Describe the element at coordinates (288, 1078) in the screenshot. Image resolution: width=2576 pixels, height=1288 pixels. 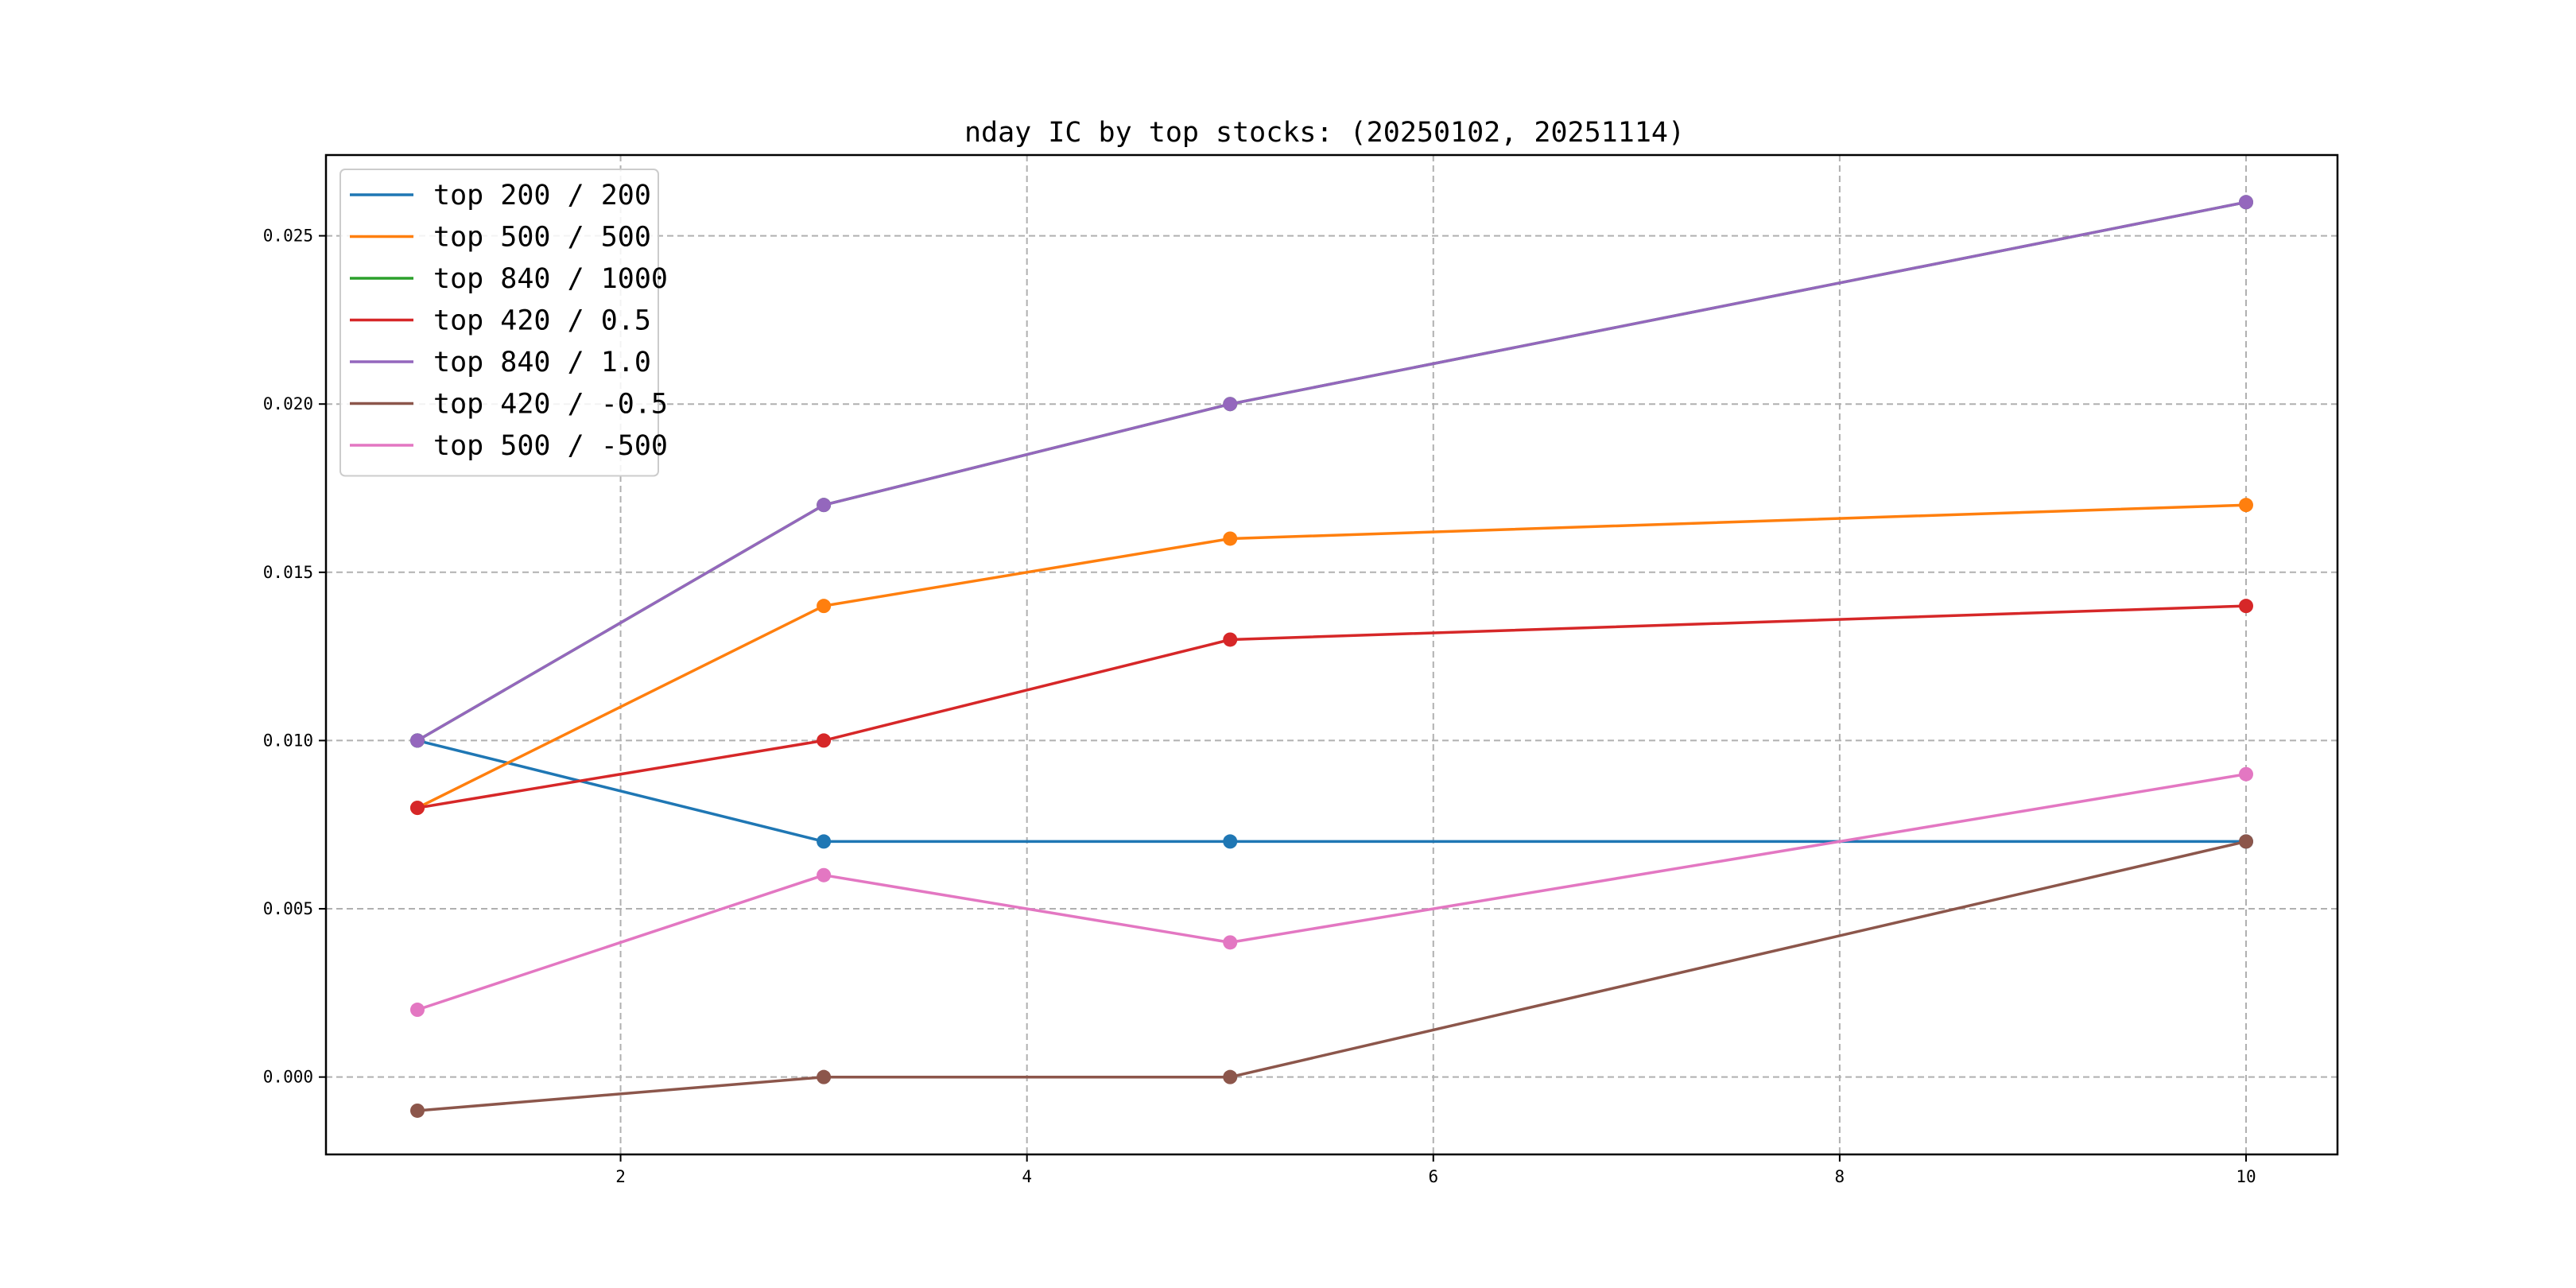
I see `y-tick-label: 0.000` at that location.